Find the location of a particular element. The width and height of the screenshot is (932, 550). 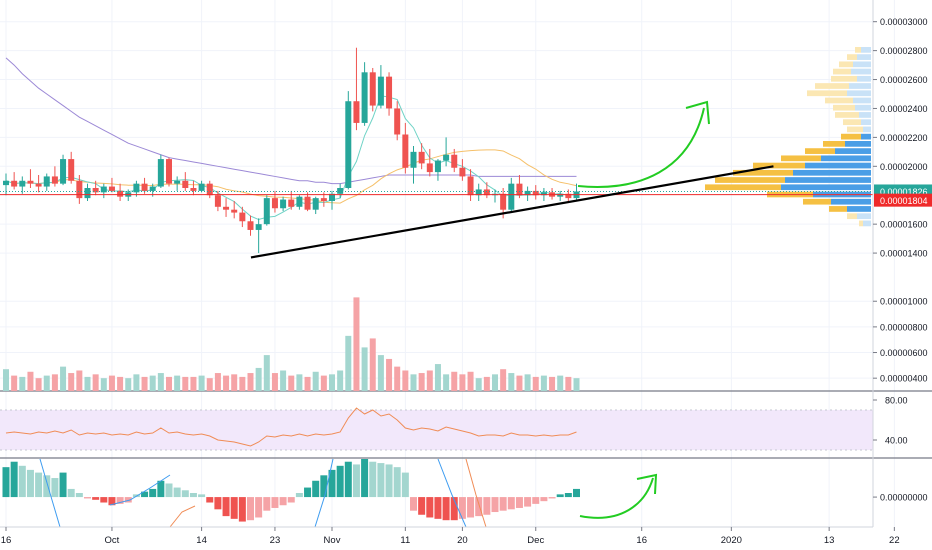

time-axis-label: 16 is located at coordinates (641, 540).